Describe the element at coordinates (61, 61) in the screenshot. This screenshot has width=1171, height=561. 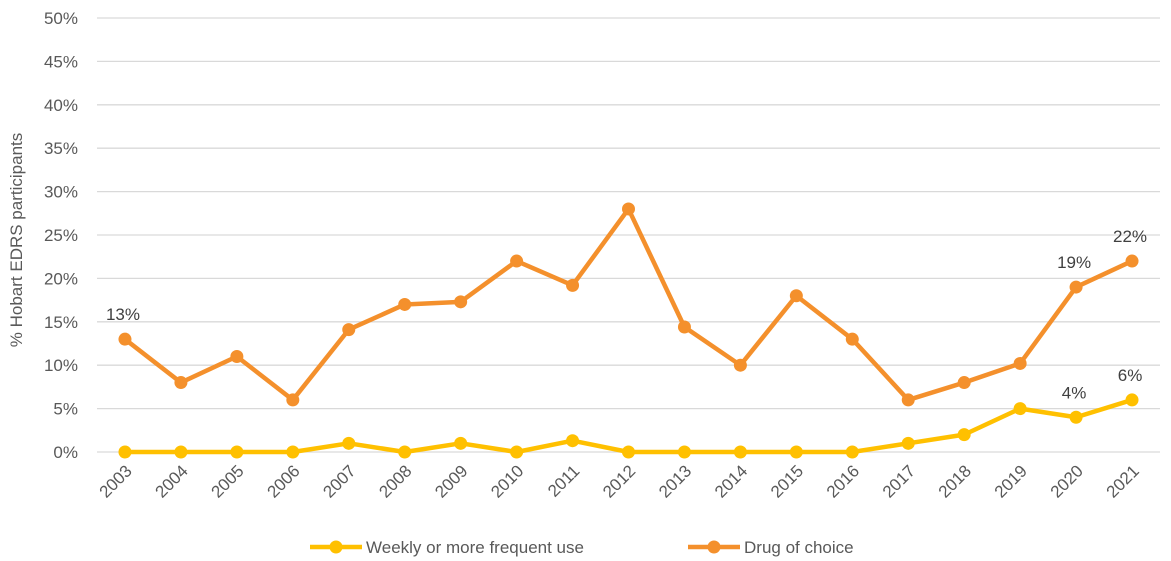
I see `y-tick-label: 45%` at that location.